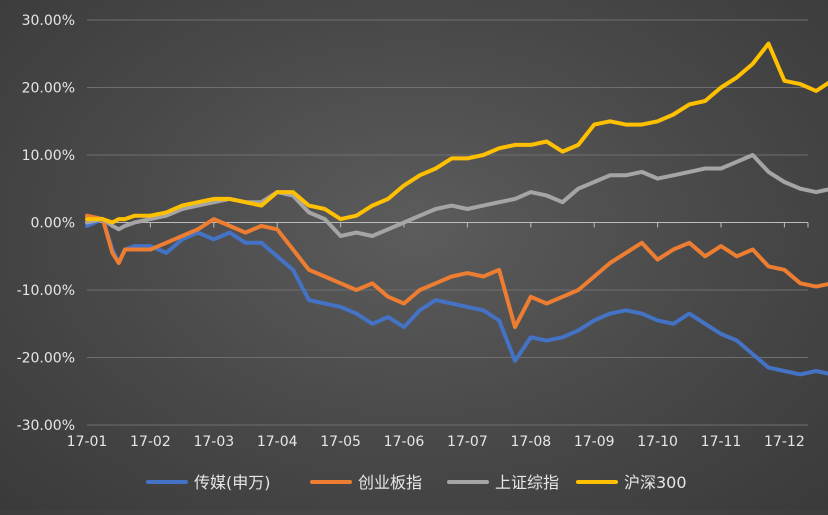 The height and width of the screenshot is (515, 828). What do you see at coordinates (527, 482) in the screenshot?
I see `legend-label: 上证综指` at bounding box center [527, 482].